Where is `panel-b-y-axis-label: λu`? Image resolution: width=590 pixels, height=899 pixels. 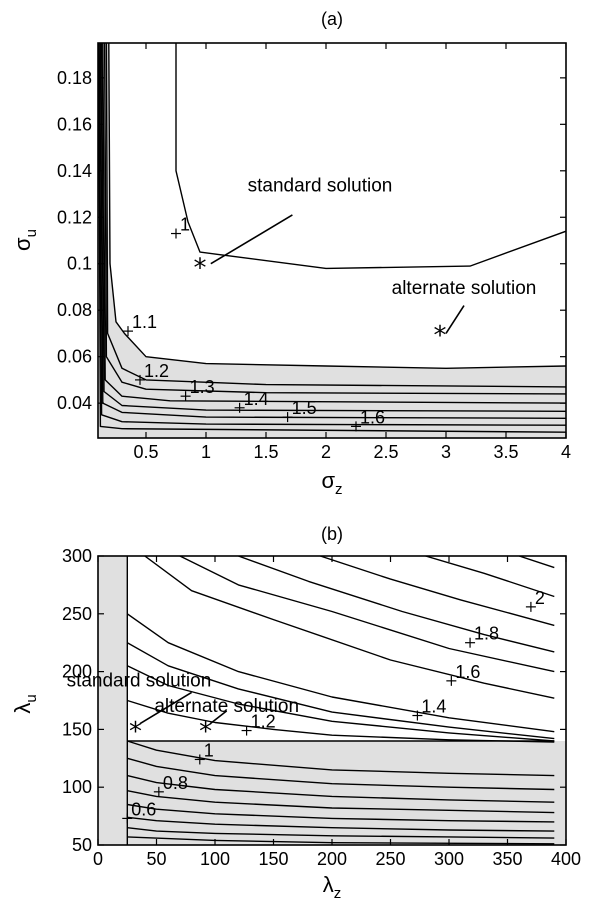 panel-b-y-axis-label: λu is located at coordinates (25, 703).